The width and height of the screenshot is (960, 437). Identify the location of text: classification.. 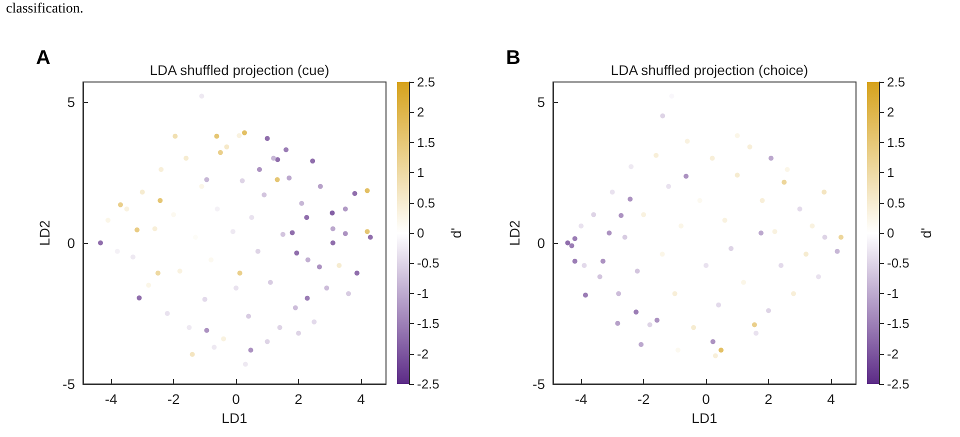
(45, 9).